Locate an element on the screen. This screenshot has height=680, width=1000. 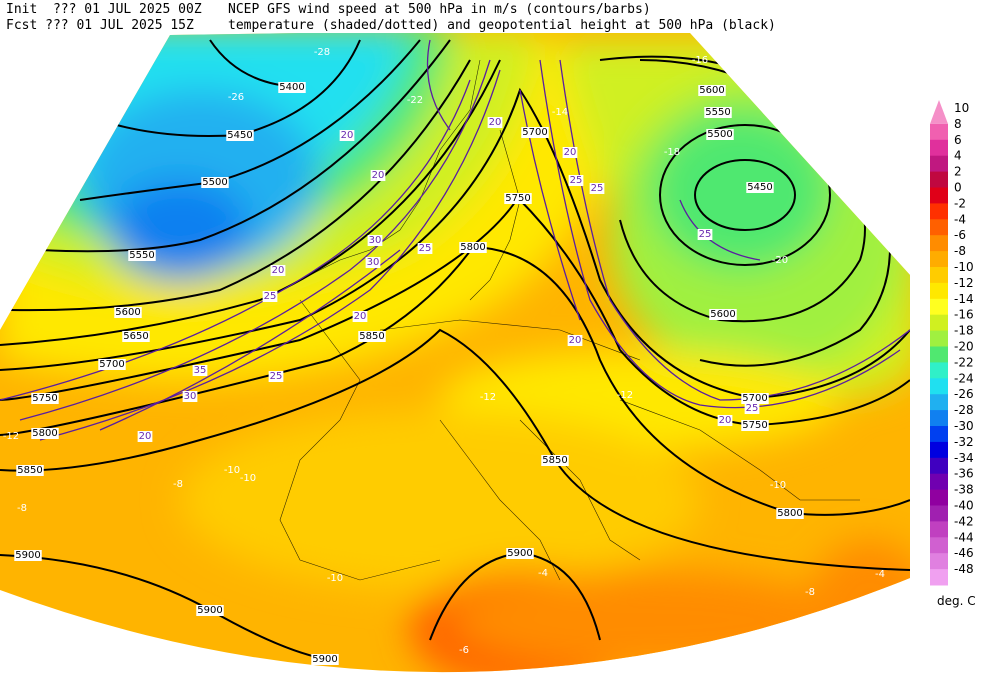
height-label: 5500 is located at coordinates (214, 182).